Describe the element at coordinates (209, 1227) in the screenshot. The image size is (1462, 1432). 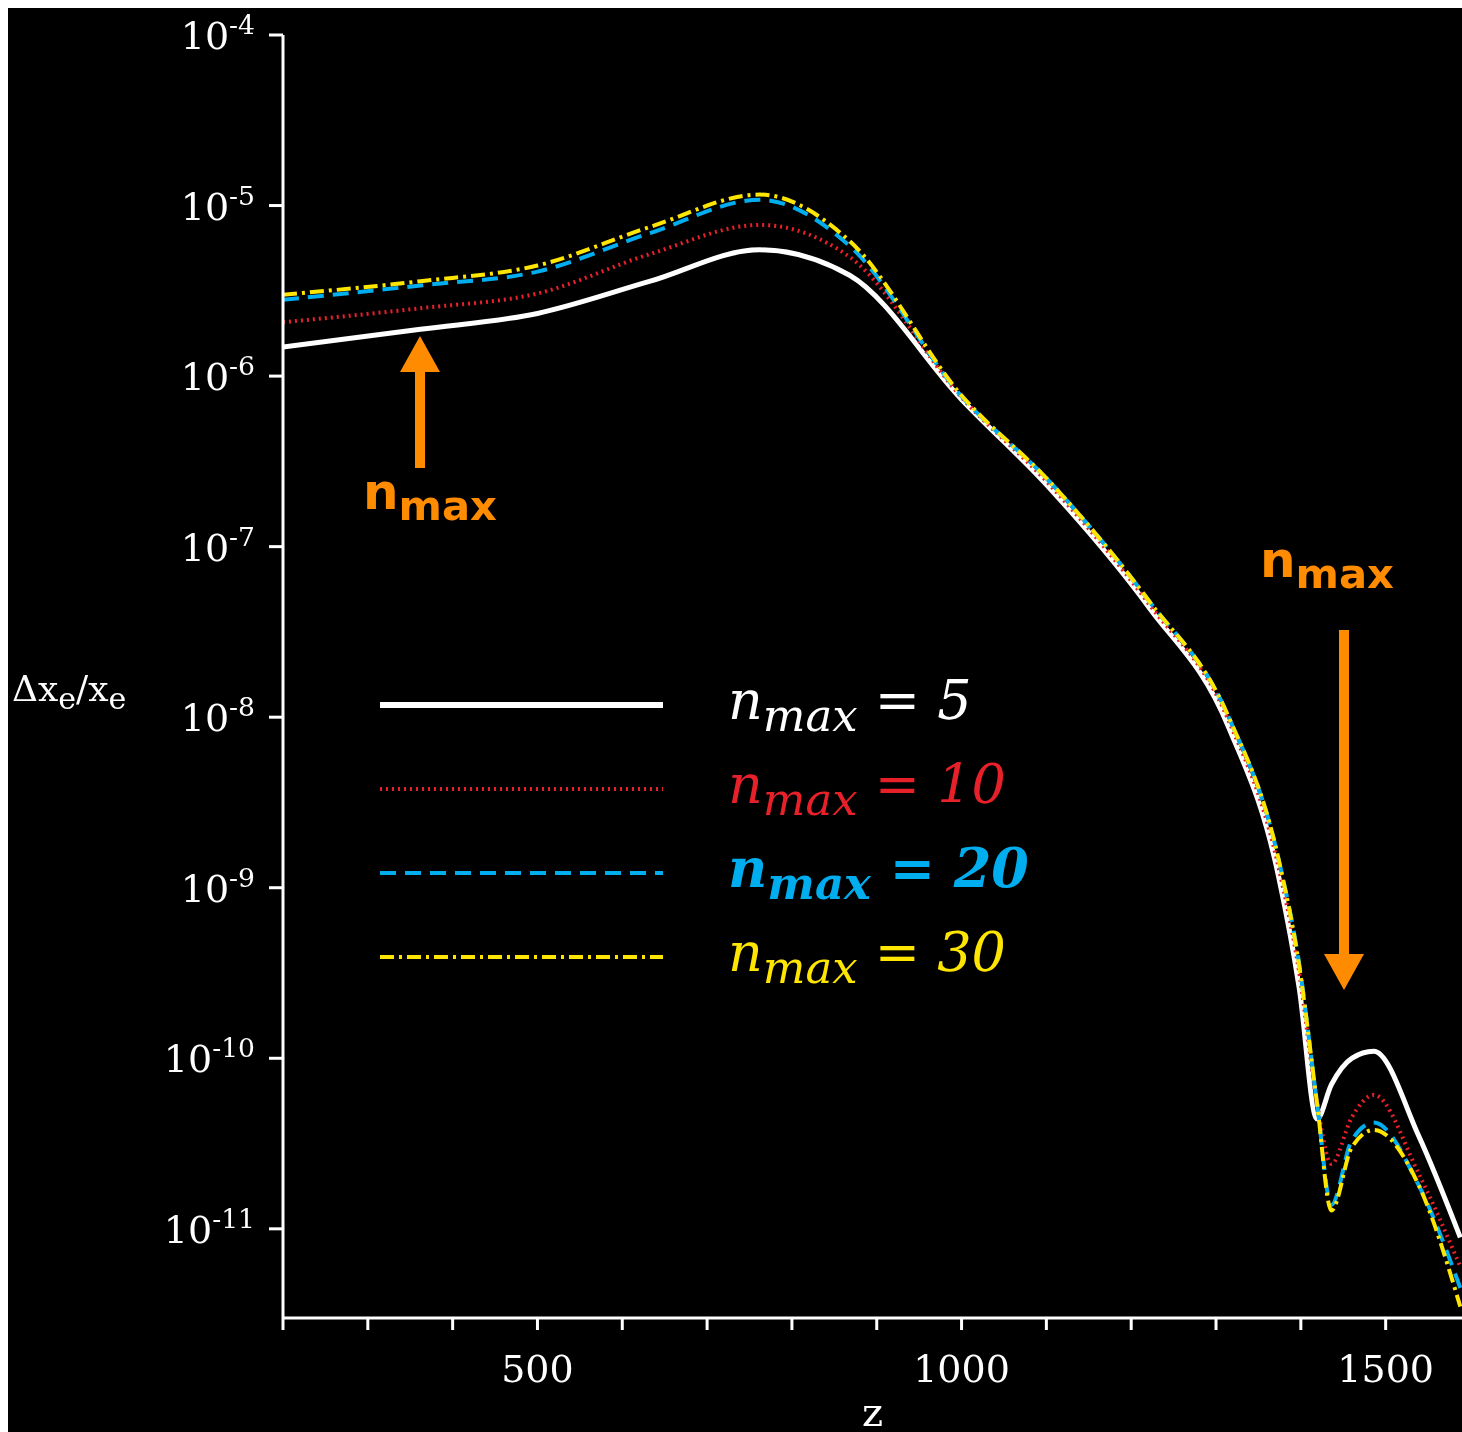
I see `y-tick-label: 10$^{-11}$` at that location.